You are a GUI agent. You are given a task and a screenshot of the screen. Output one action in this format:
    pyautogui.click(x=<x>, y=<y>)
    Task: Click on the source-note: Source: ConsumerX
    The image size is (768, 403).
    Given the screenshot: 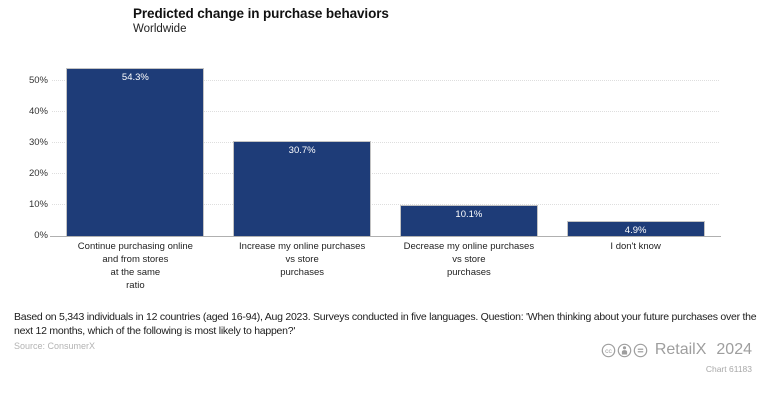 What is the action you would take?
    pyautogui.click(x=55, y=346)
    